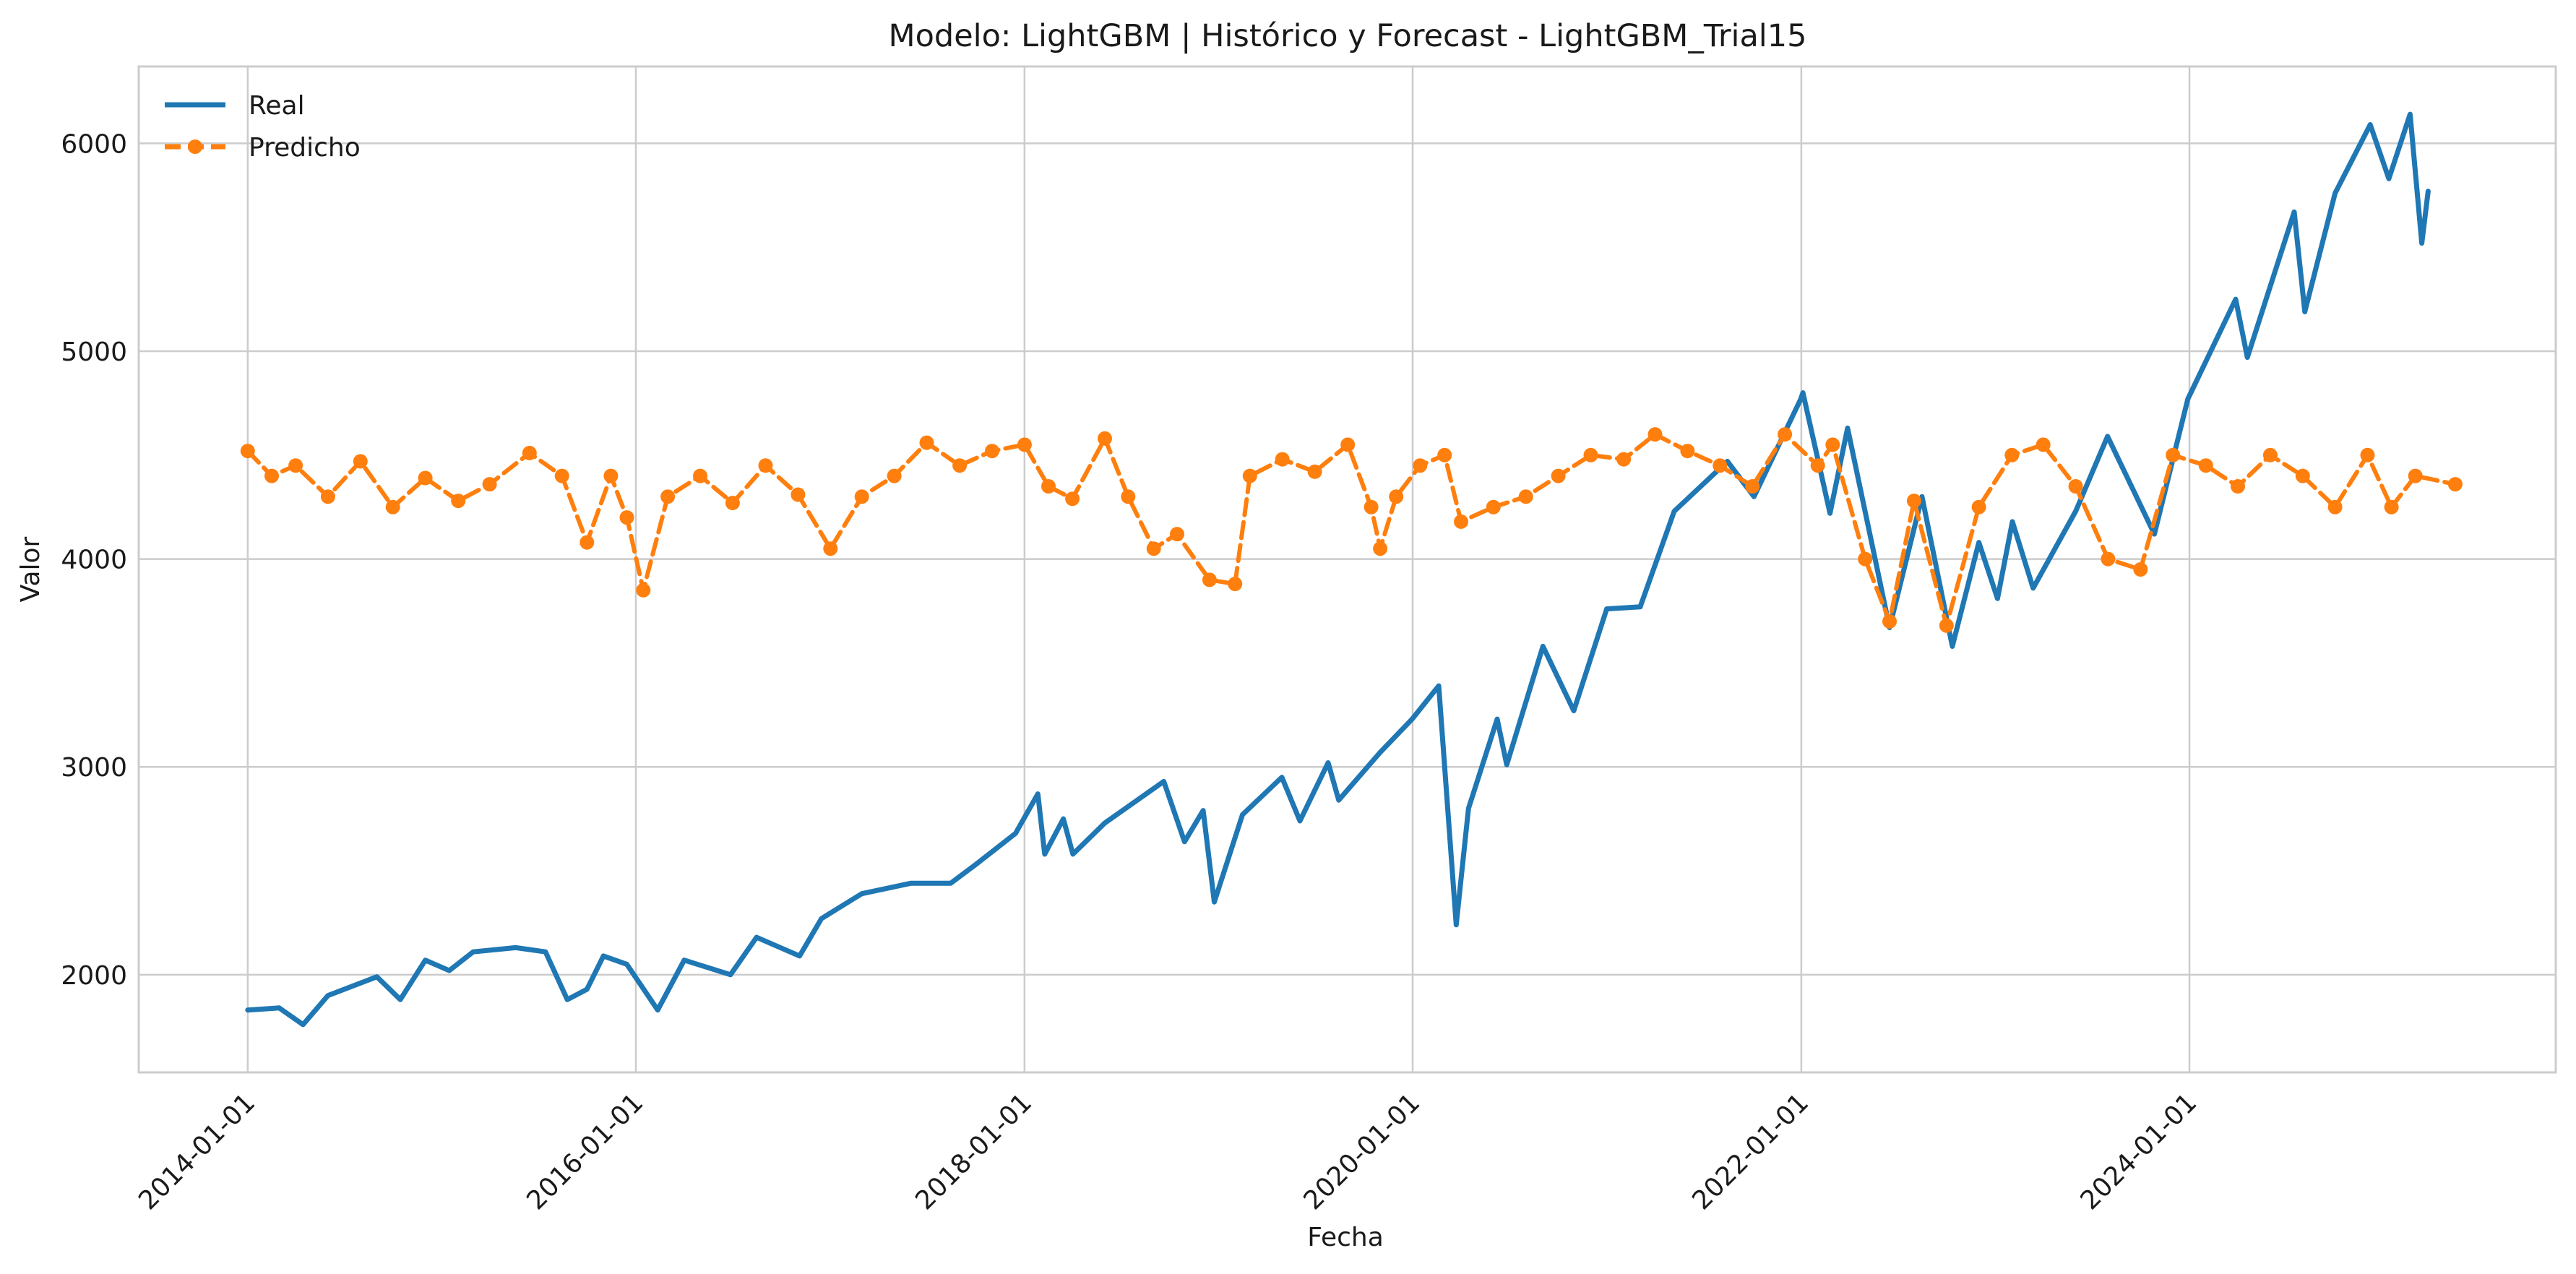 This screenshot has height=1274, width=2576. I want to click on y-tick-label: 5000, so click(94, 352).